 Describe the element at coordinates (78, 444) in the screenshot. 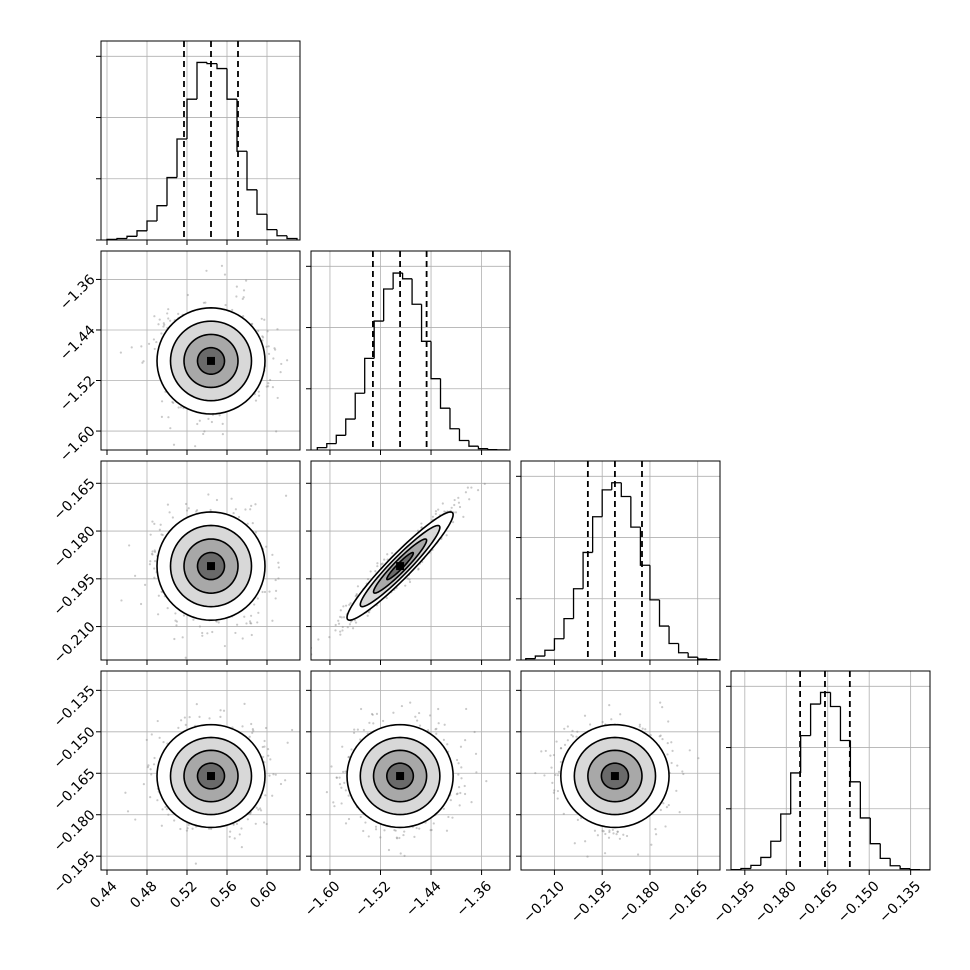

I see `y-tick-label: −1.60` at that location.